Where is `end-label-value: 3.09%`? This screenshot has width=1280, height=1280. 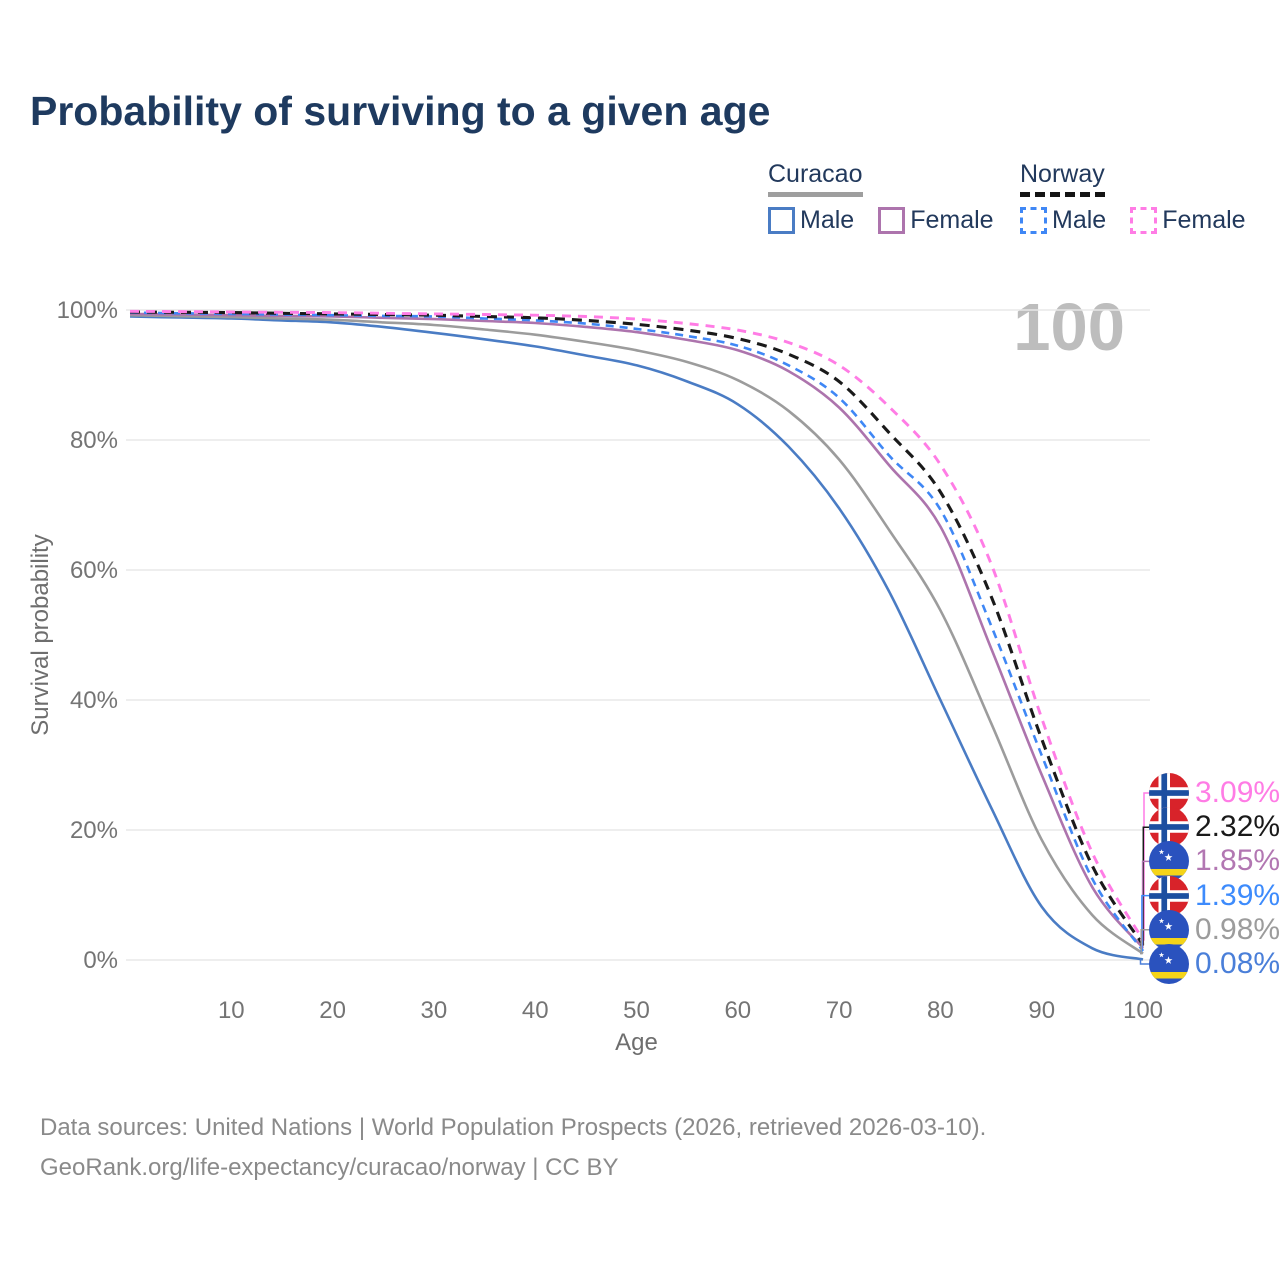
end-label-value: 3.09% is located at coordinates (1237, 792).